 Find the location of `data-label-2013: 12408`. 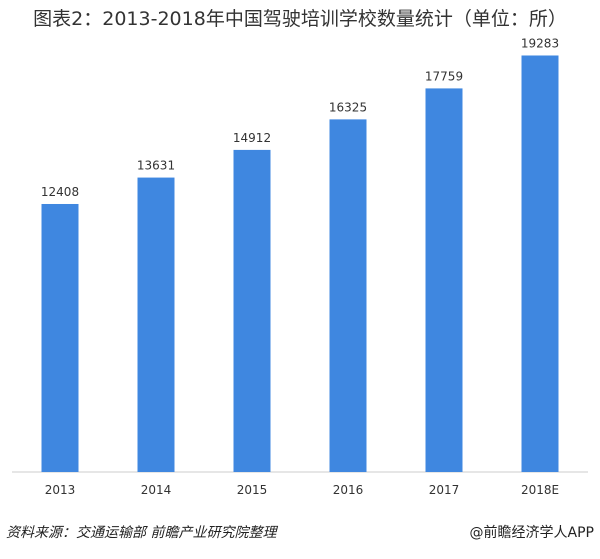

data-label-2013: 12408 is located at coordinates (60, 192).